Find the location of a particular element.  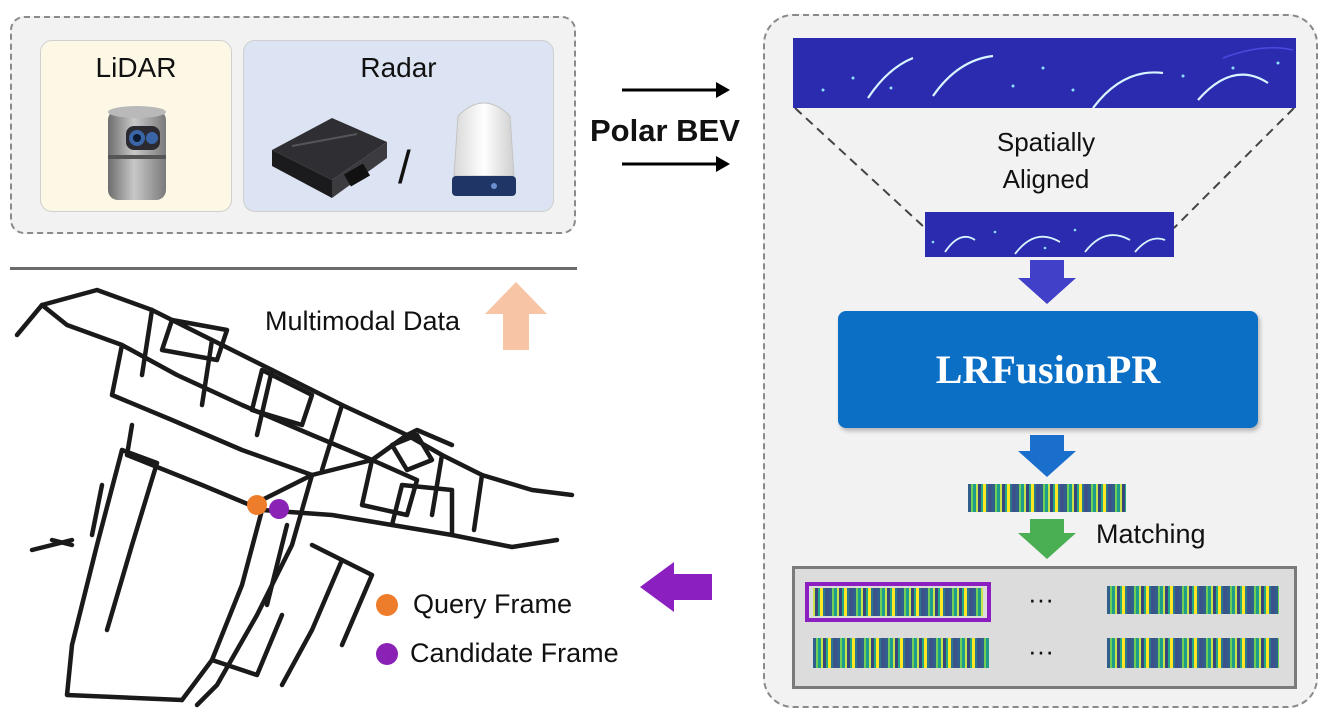

up-arrow-icon is located at coordinates (516, 316).